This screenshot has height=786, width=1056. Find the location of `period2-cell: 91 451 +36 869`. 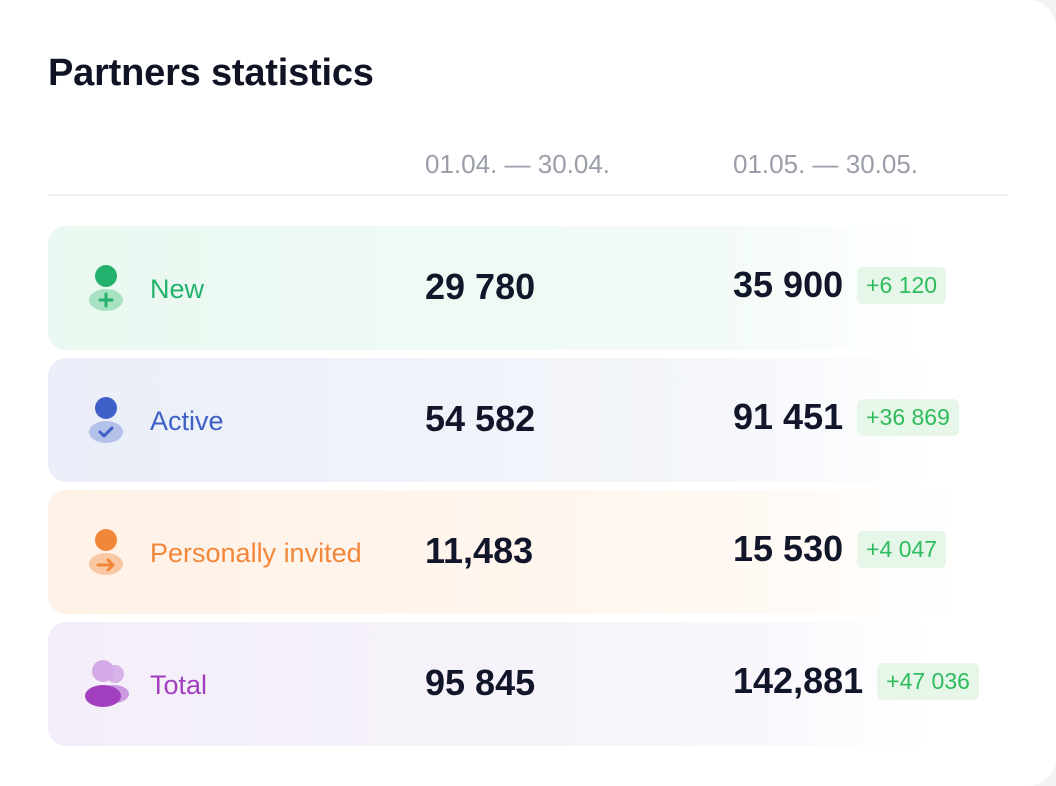

period2-cell: 91 451 +36 869 is located at coordinates (846, 417).